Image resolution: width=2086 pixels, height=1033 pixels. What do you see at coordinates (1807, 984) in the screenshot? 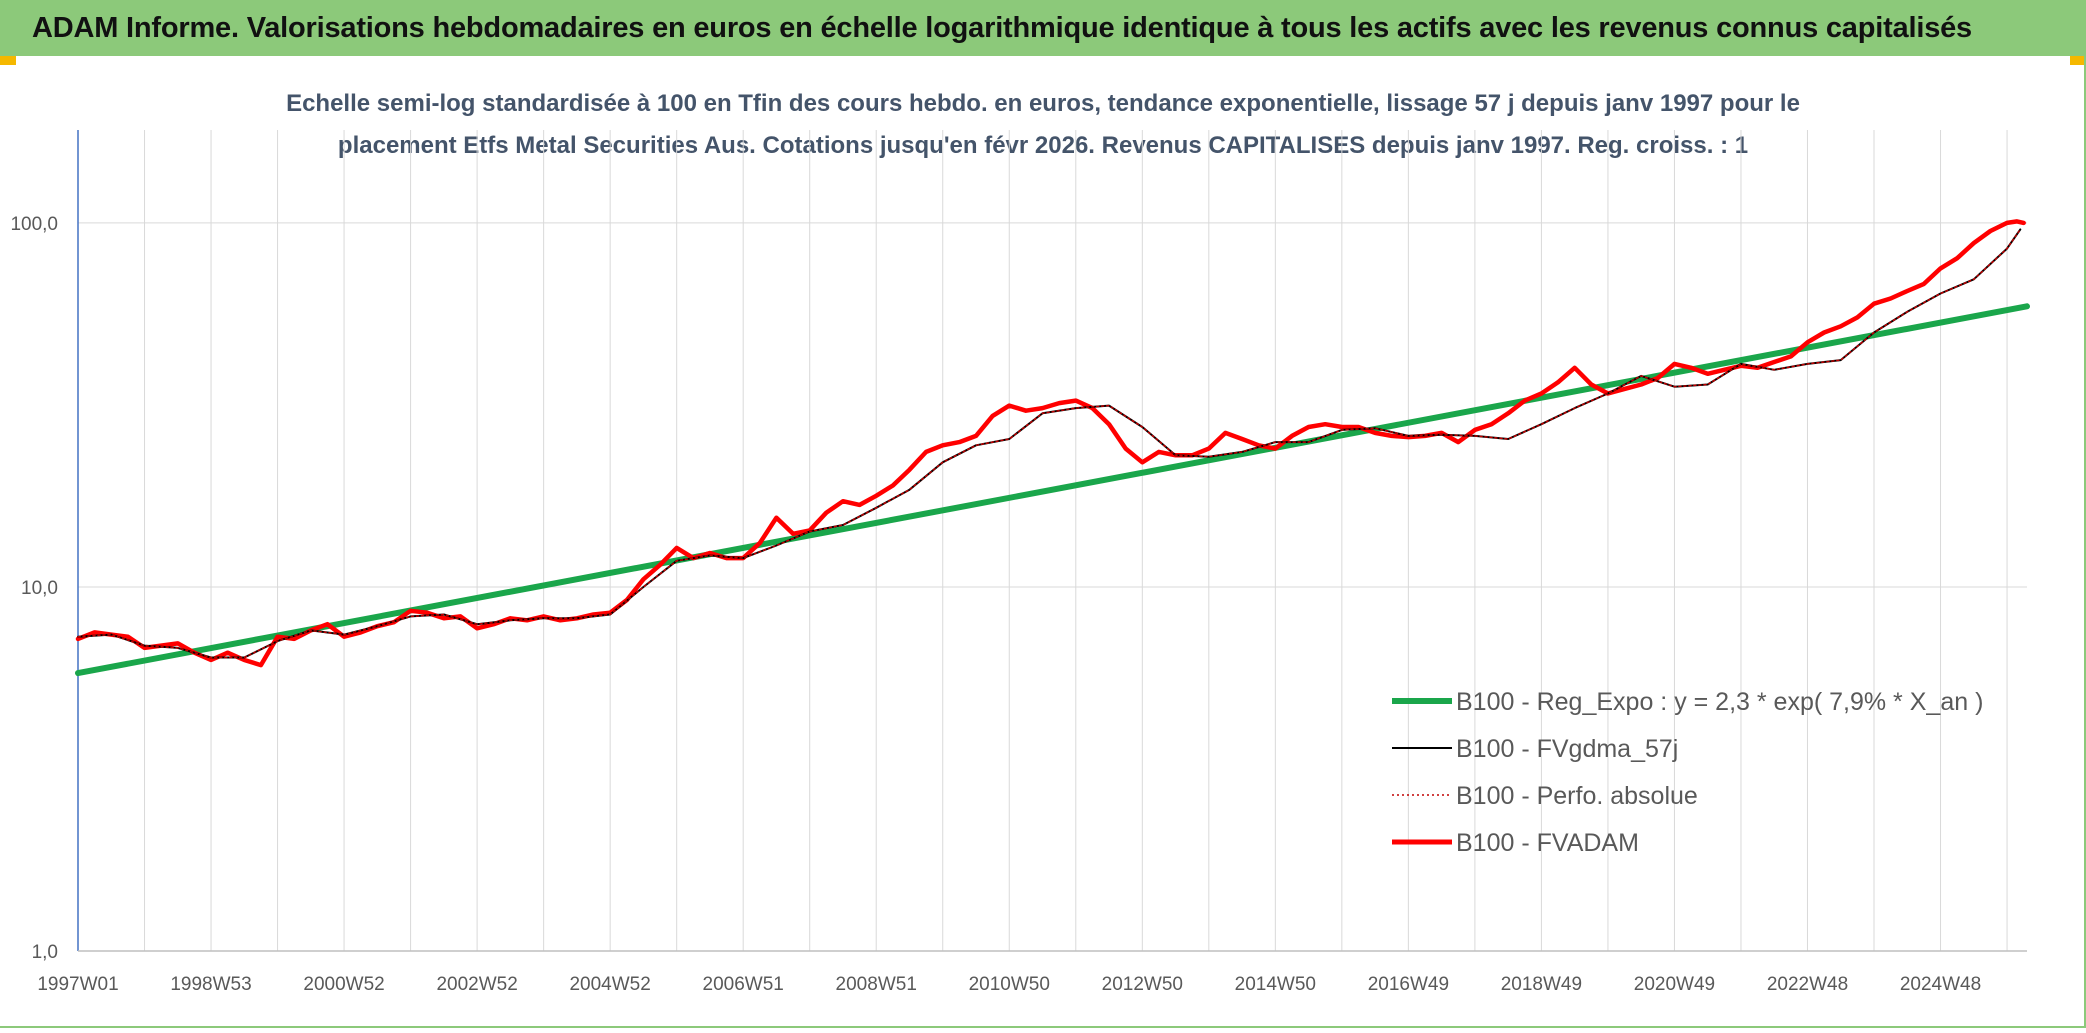
I see `x-tick-label: 2022W48` at bounding box center [1807, 984].